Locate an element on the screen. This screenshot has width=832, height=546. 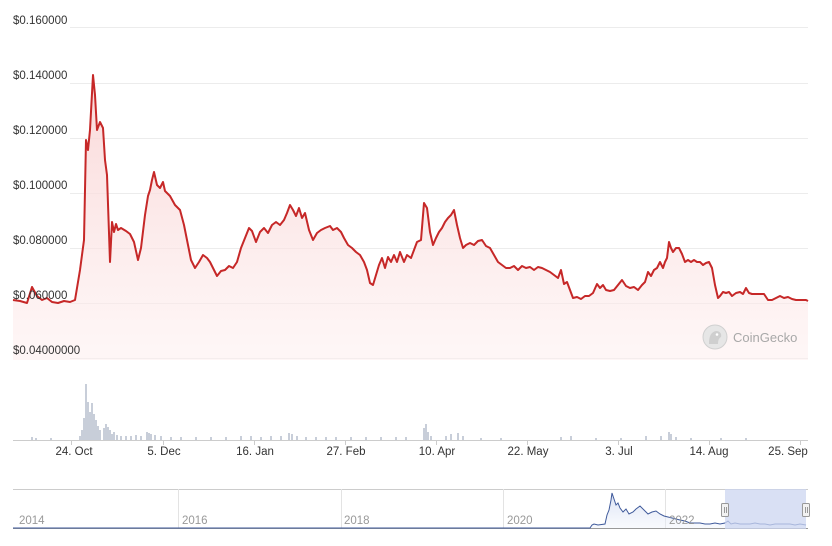
y-tick-label: $0.060000 is located at coordinates (40, 296).